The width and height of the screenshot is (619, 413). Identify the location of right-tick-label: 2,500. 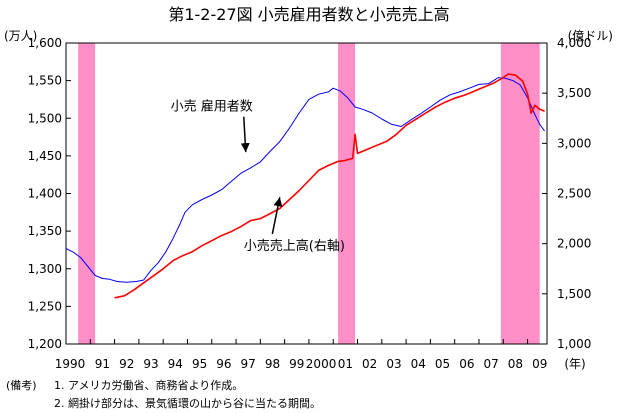
(574, 194).